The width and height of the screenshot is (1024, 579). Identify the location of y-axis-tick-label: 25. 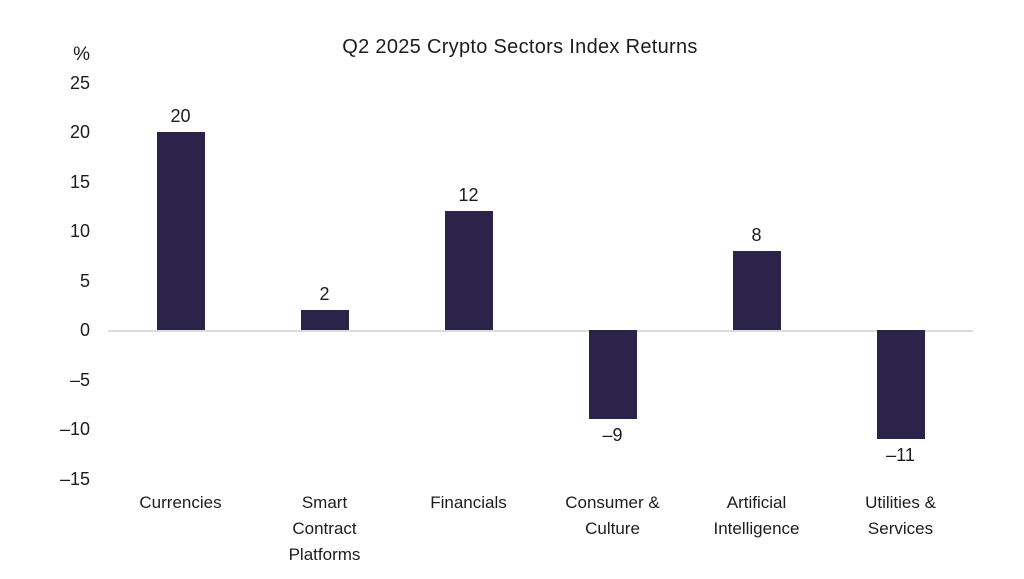
(79, 82).